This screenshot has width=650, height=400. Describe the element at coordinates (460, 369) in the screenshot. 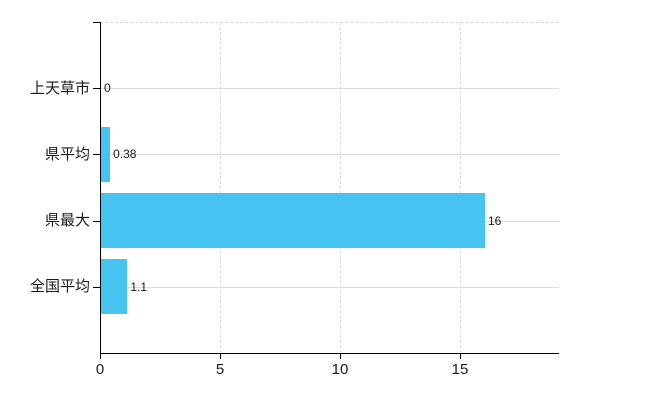

I see `x-tick-label: 15` at that location.